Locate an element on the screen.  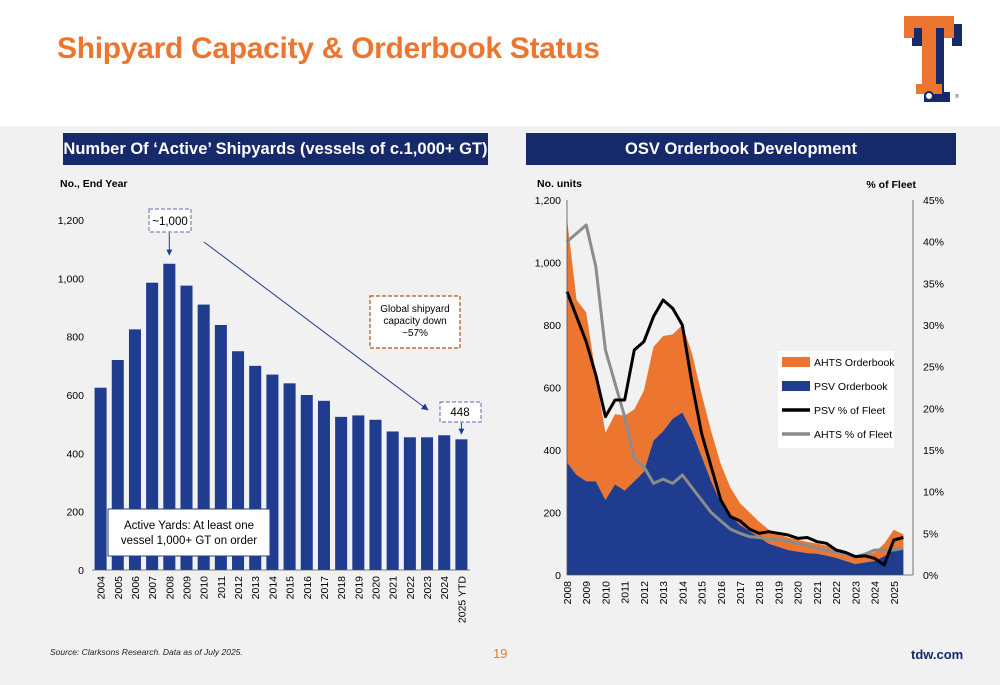
legend-box is located at coordinates (836, 399).